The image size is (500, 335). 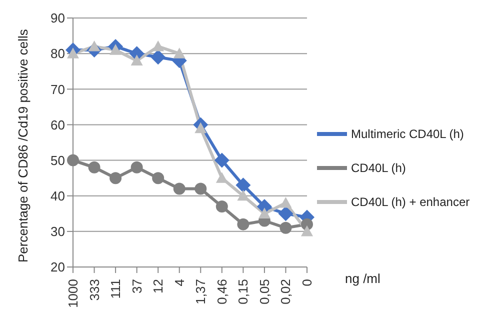 I want to click on y-tick-label: 60, so click(x=57, y=124).